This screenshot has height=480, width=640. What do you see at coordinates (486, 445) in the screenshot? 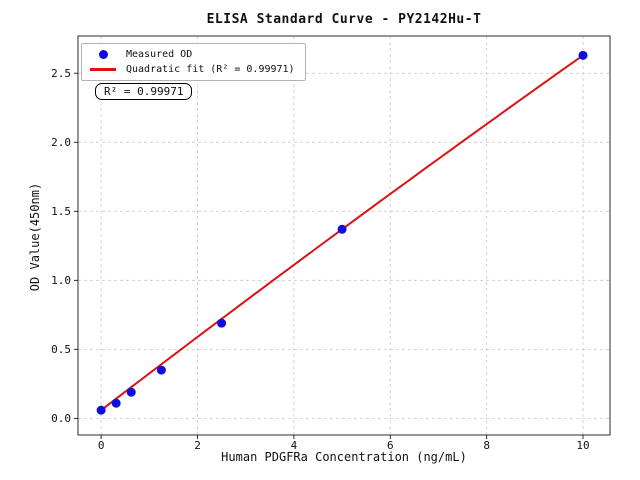
I see `svg-text: 8` at bounding box center [486, 445].